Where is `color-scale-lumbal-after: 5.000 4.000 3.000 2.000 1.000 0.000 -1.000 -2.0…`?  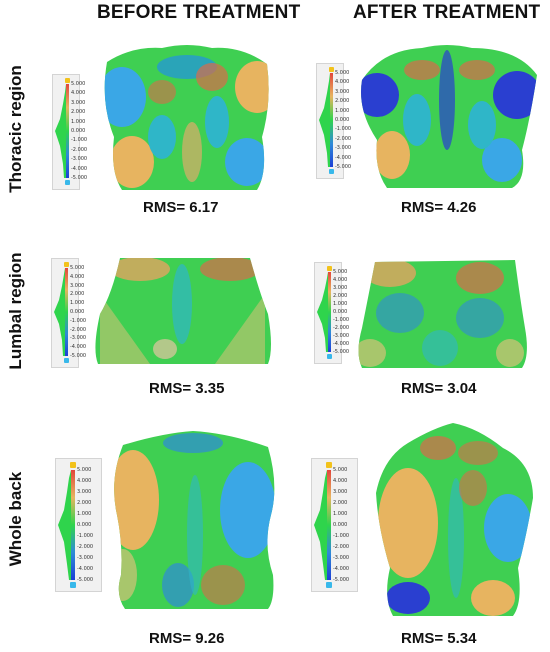
color-scale-lumbal-after: 5.000 4.000 3.000 2.000 1.000 0.000 -1.000 -2.0… is located at coordinates (331, 313).